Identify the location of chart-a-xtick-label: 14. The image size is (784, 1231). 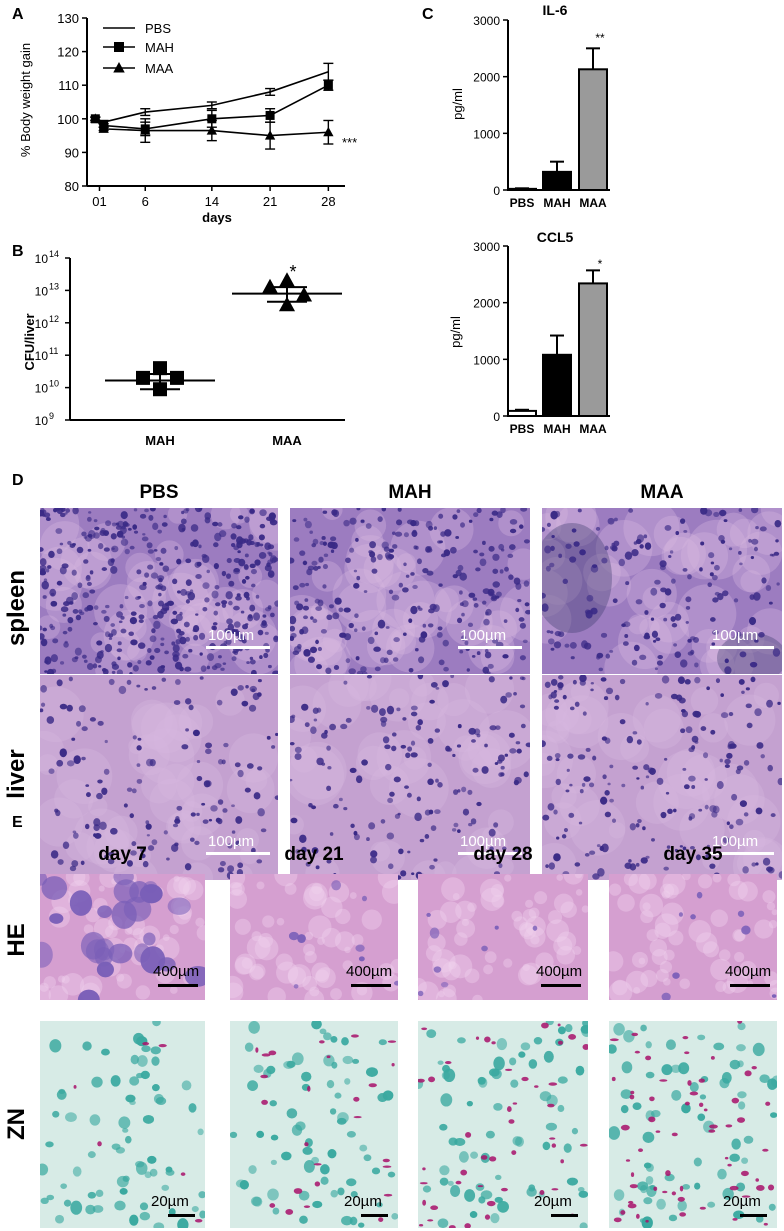
(212, 201).